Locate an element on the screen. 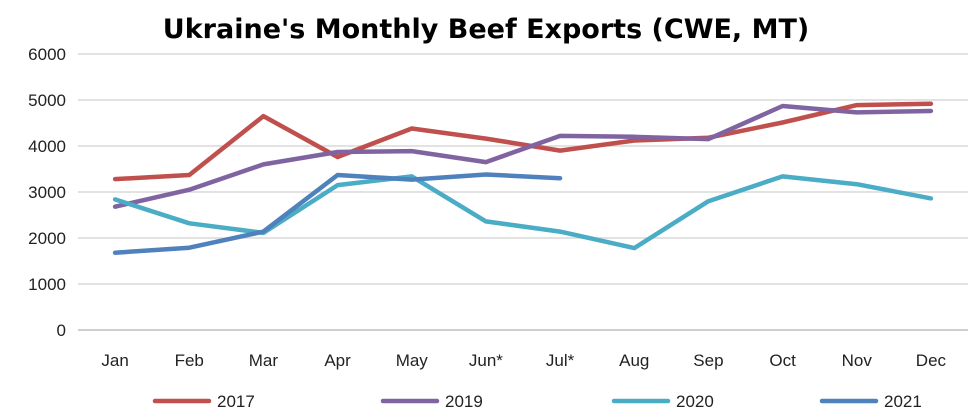  x-tick-label: Jan is located at coordinates (114, 360).